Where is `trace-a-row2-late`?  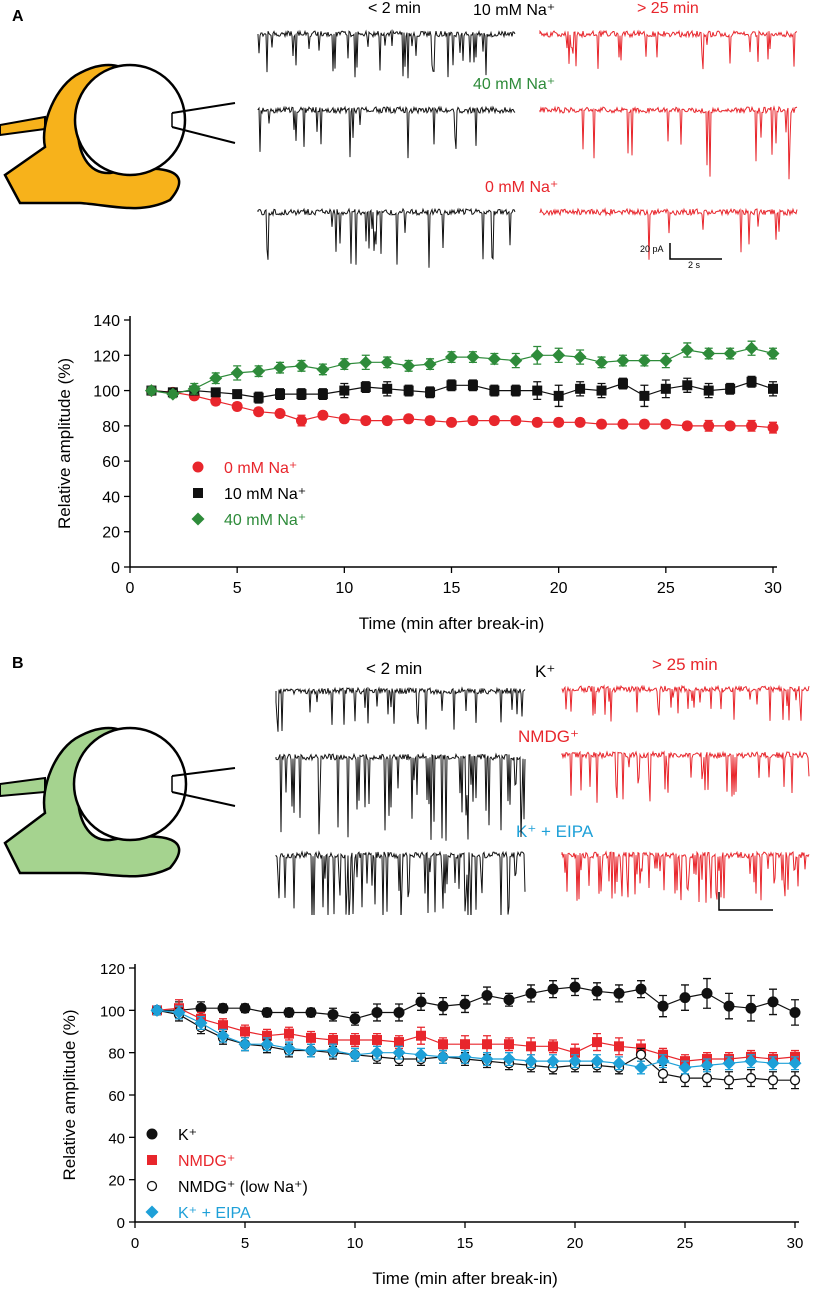 trace-a-row2-late is located at coordinates (668, 142).